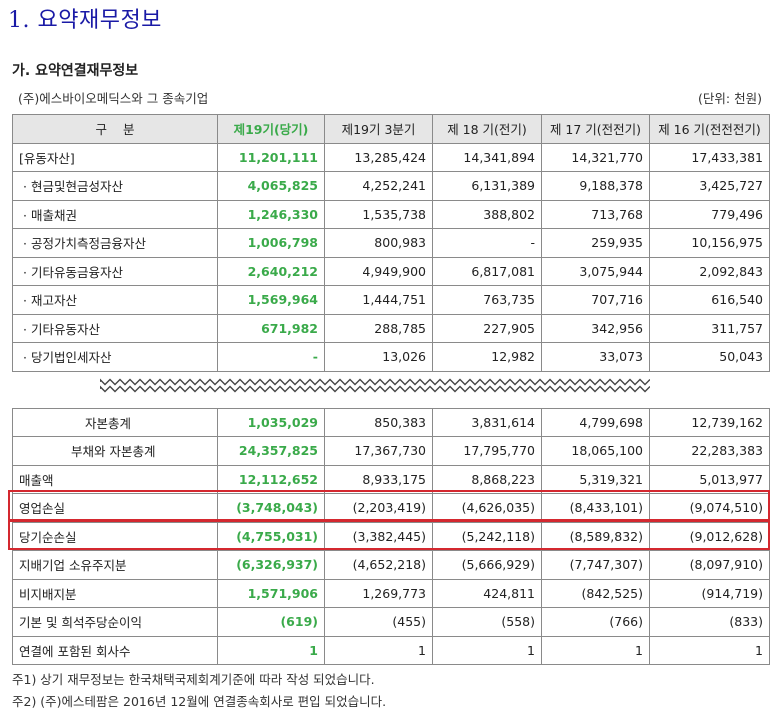 The image size is (776, 714). Describe the element at coordinates (271, 357) in the screenshot. I see `cell-current-period: -` at that location.